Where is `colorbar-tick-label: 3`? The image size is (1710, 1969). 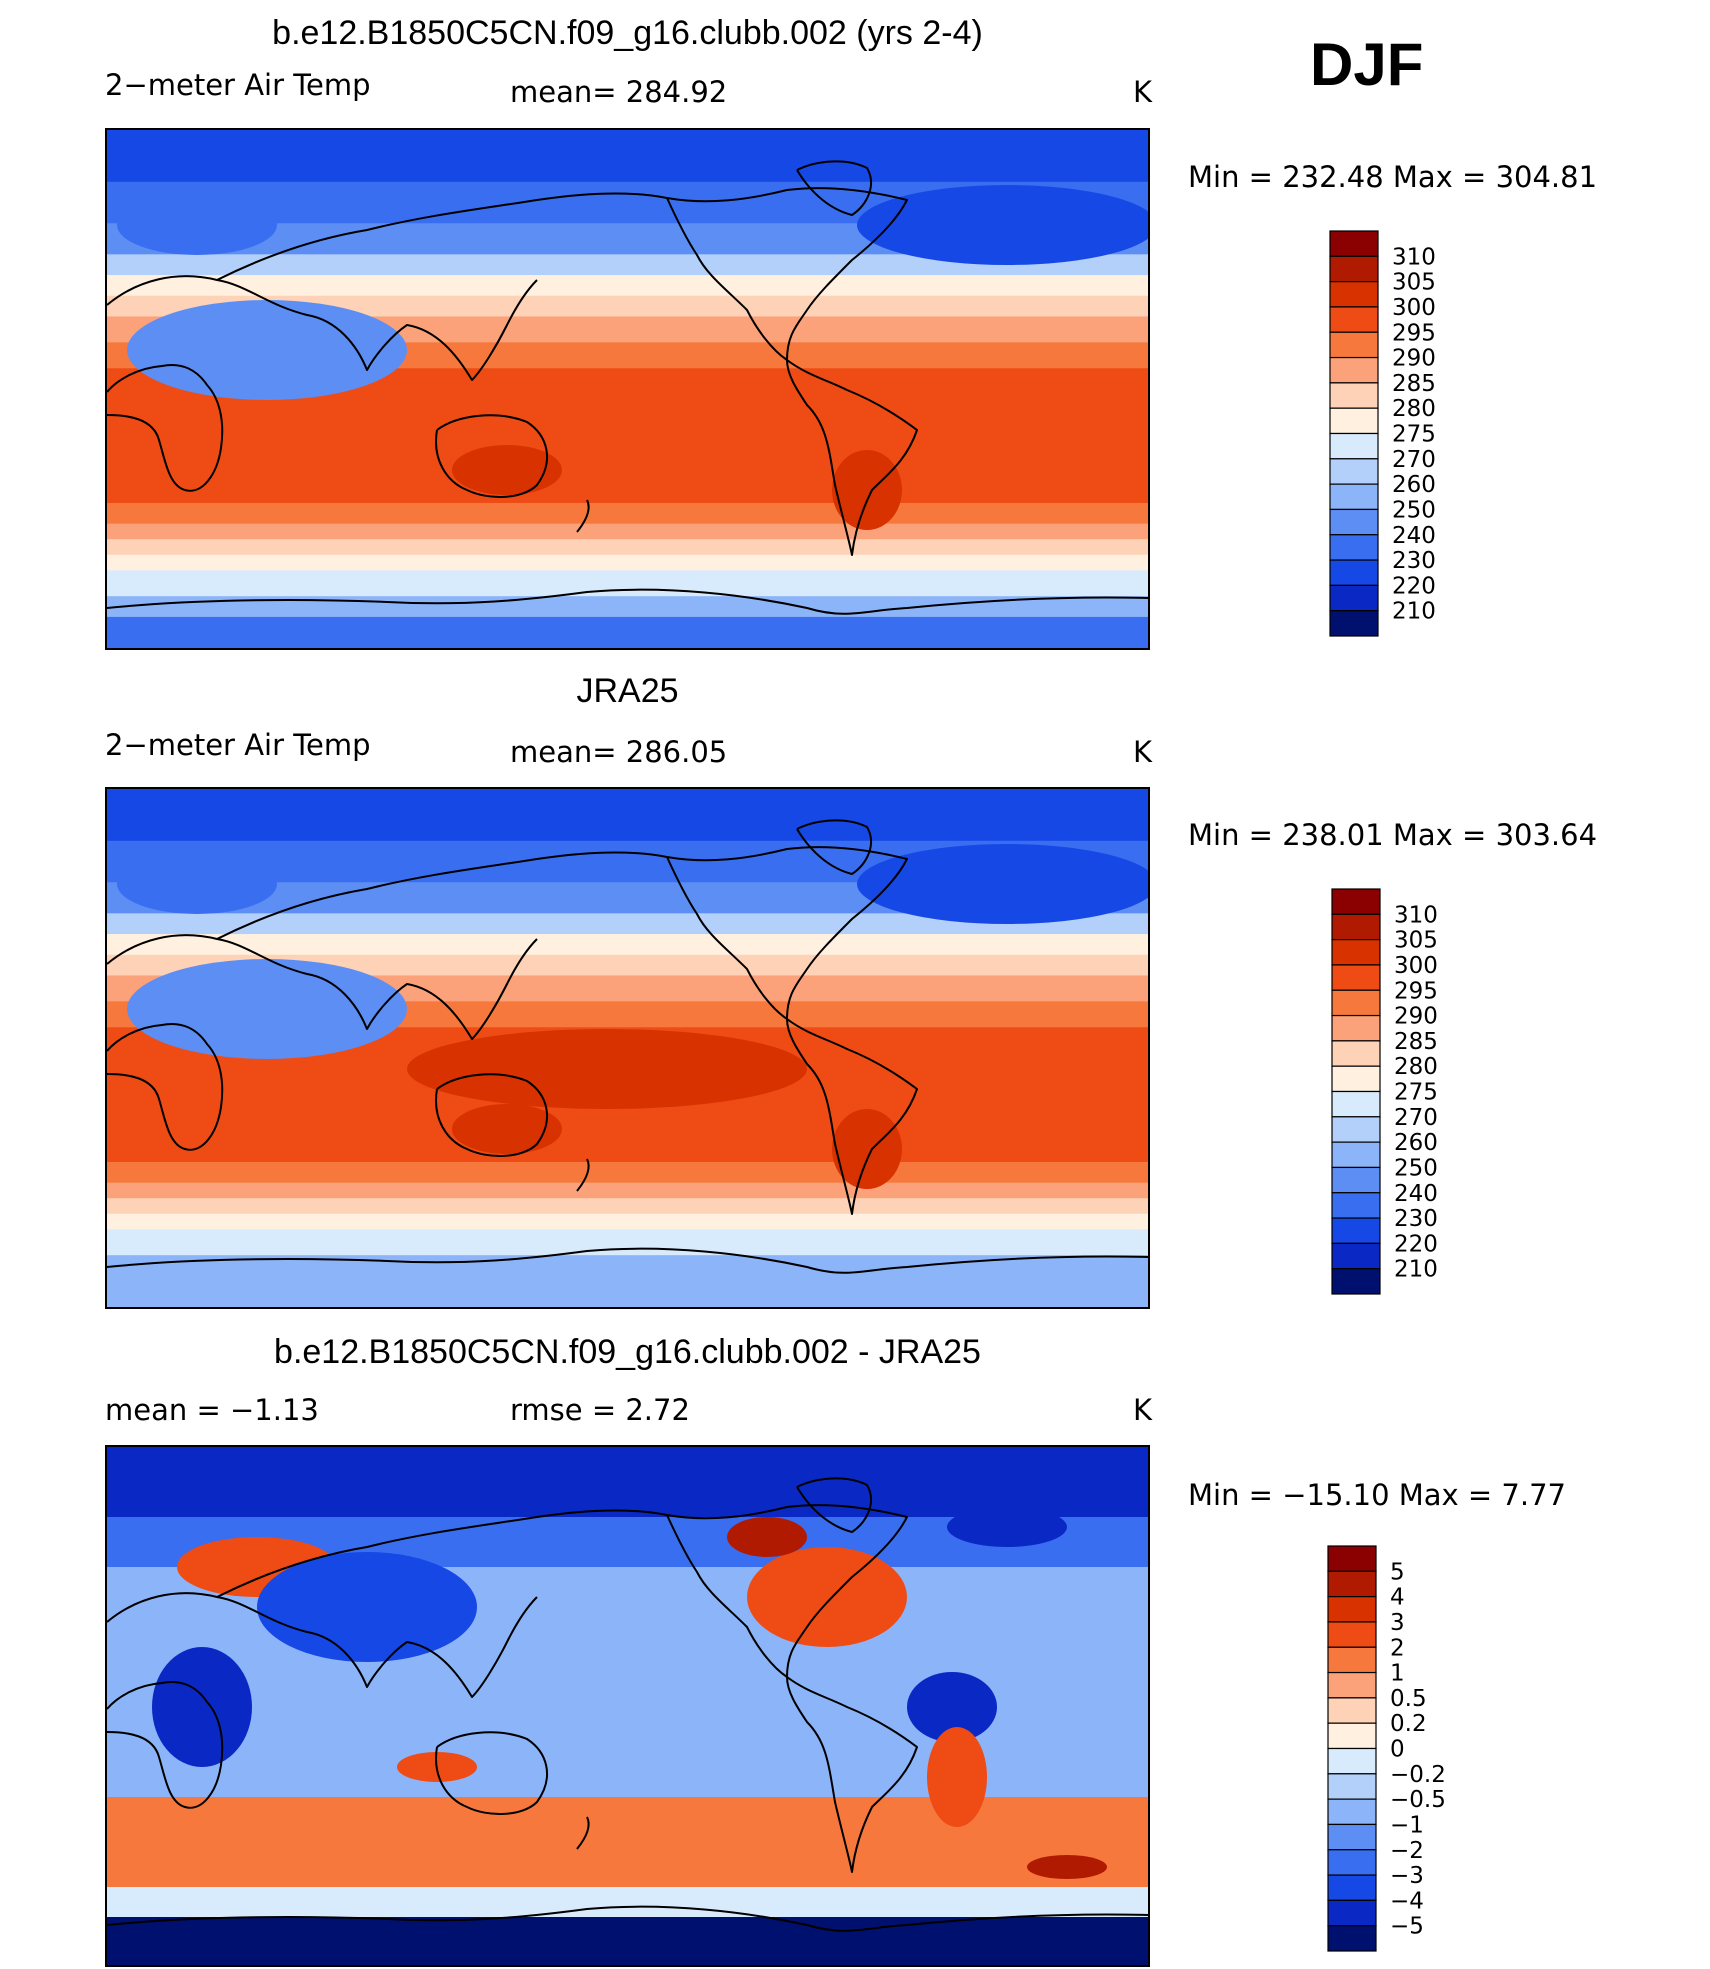 colorbar-tick-label: 3 is located at coordinates (1397, 1623).